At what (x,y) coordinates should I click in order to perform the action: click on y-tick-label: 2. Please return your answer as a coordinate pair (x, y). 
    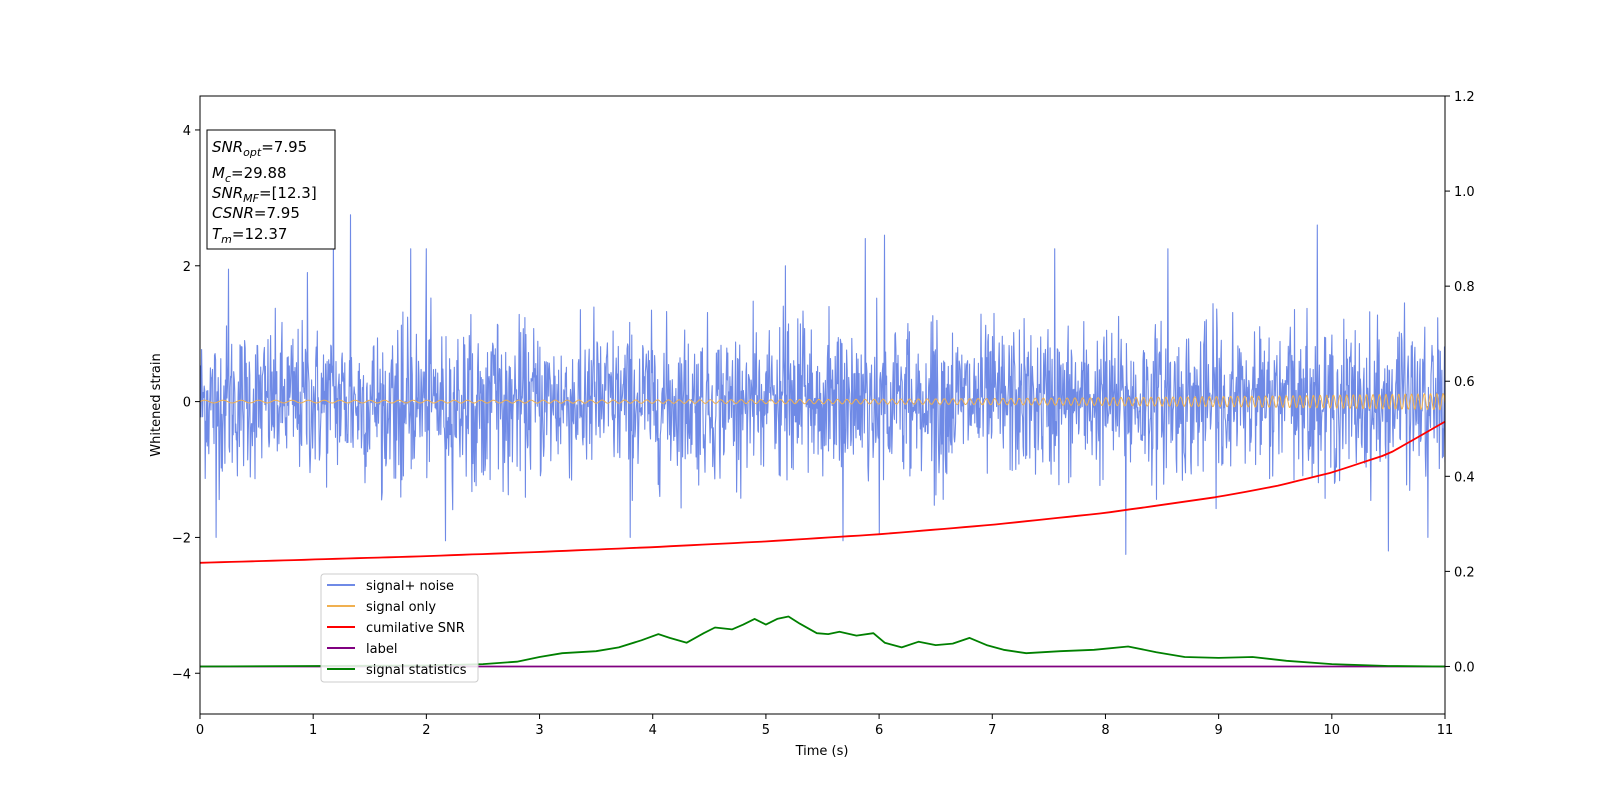
    Looking at the image, I should click on (187, 267).